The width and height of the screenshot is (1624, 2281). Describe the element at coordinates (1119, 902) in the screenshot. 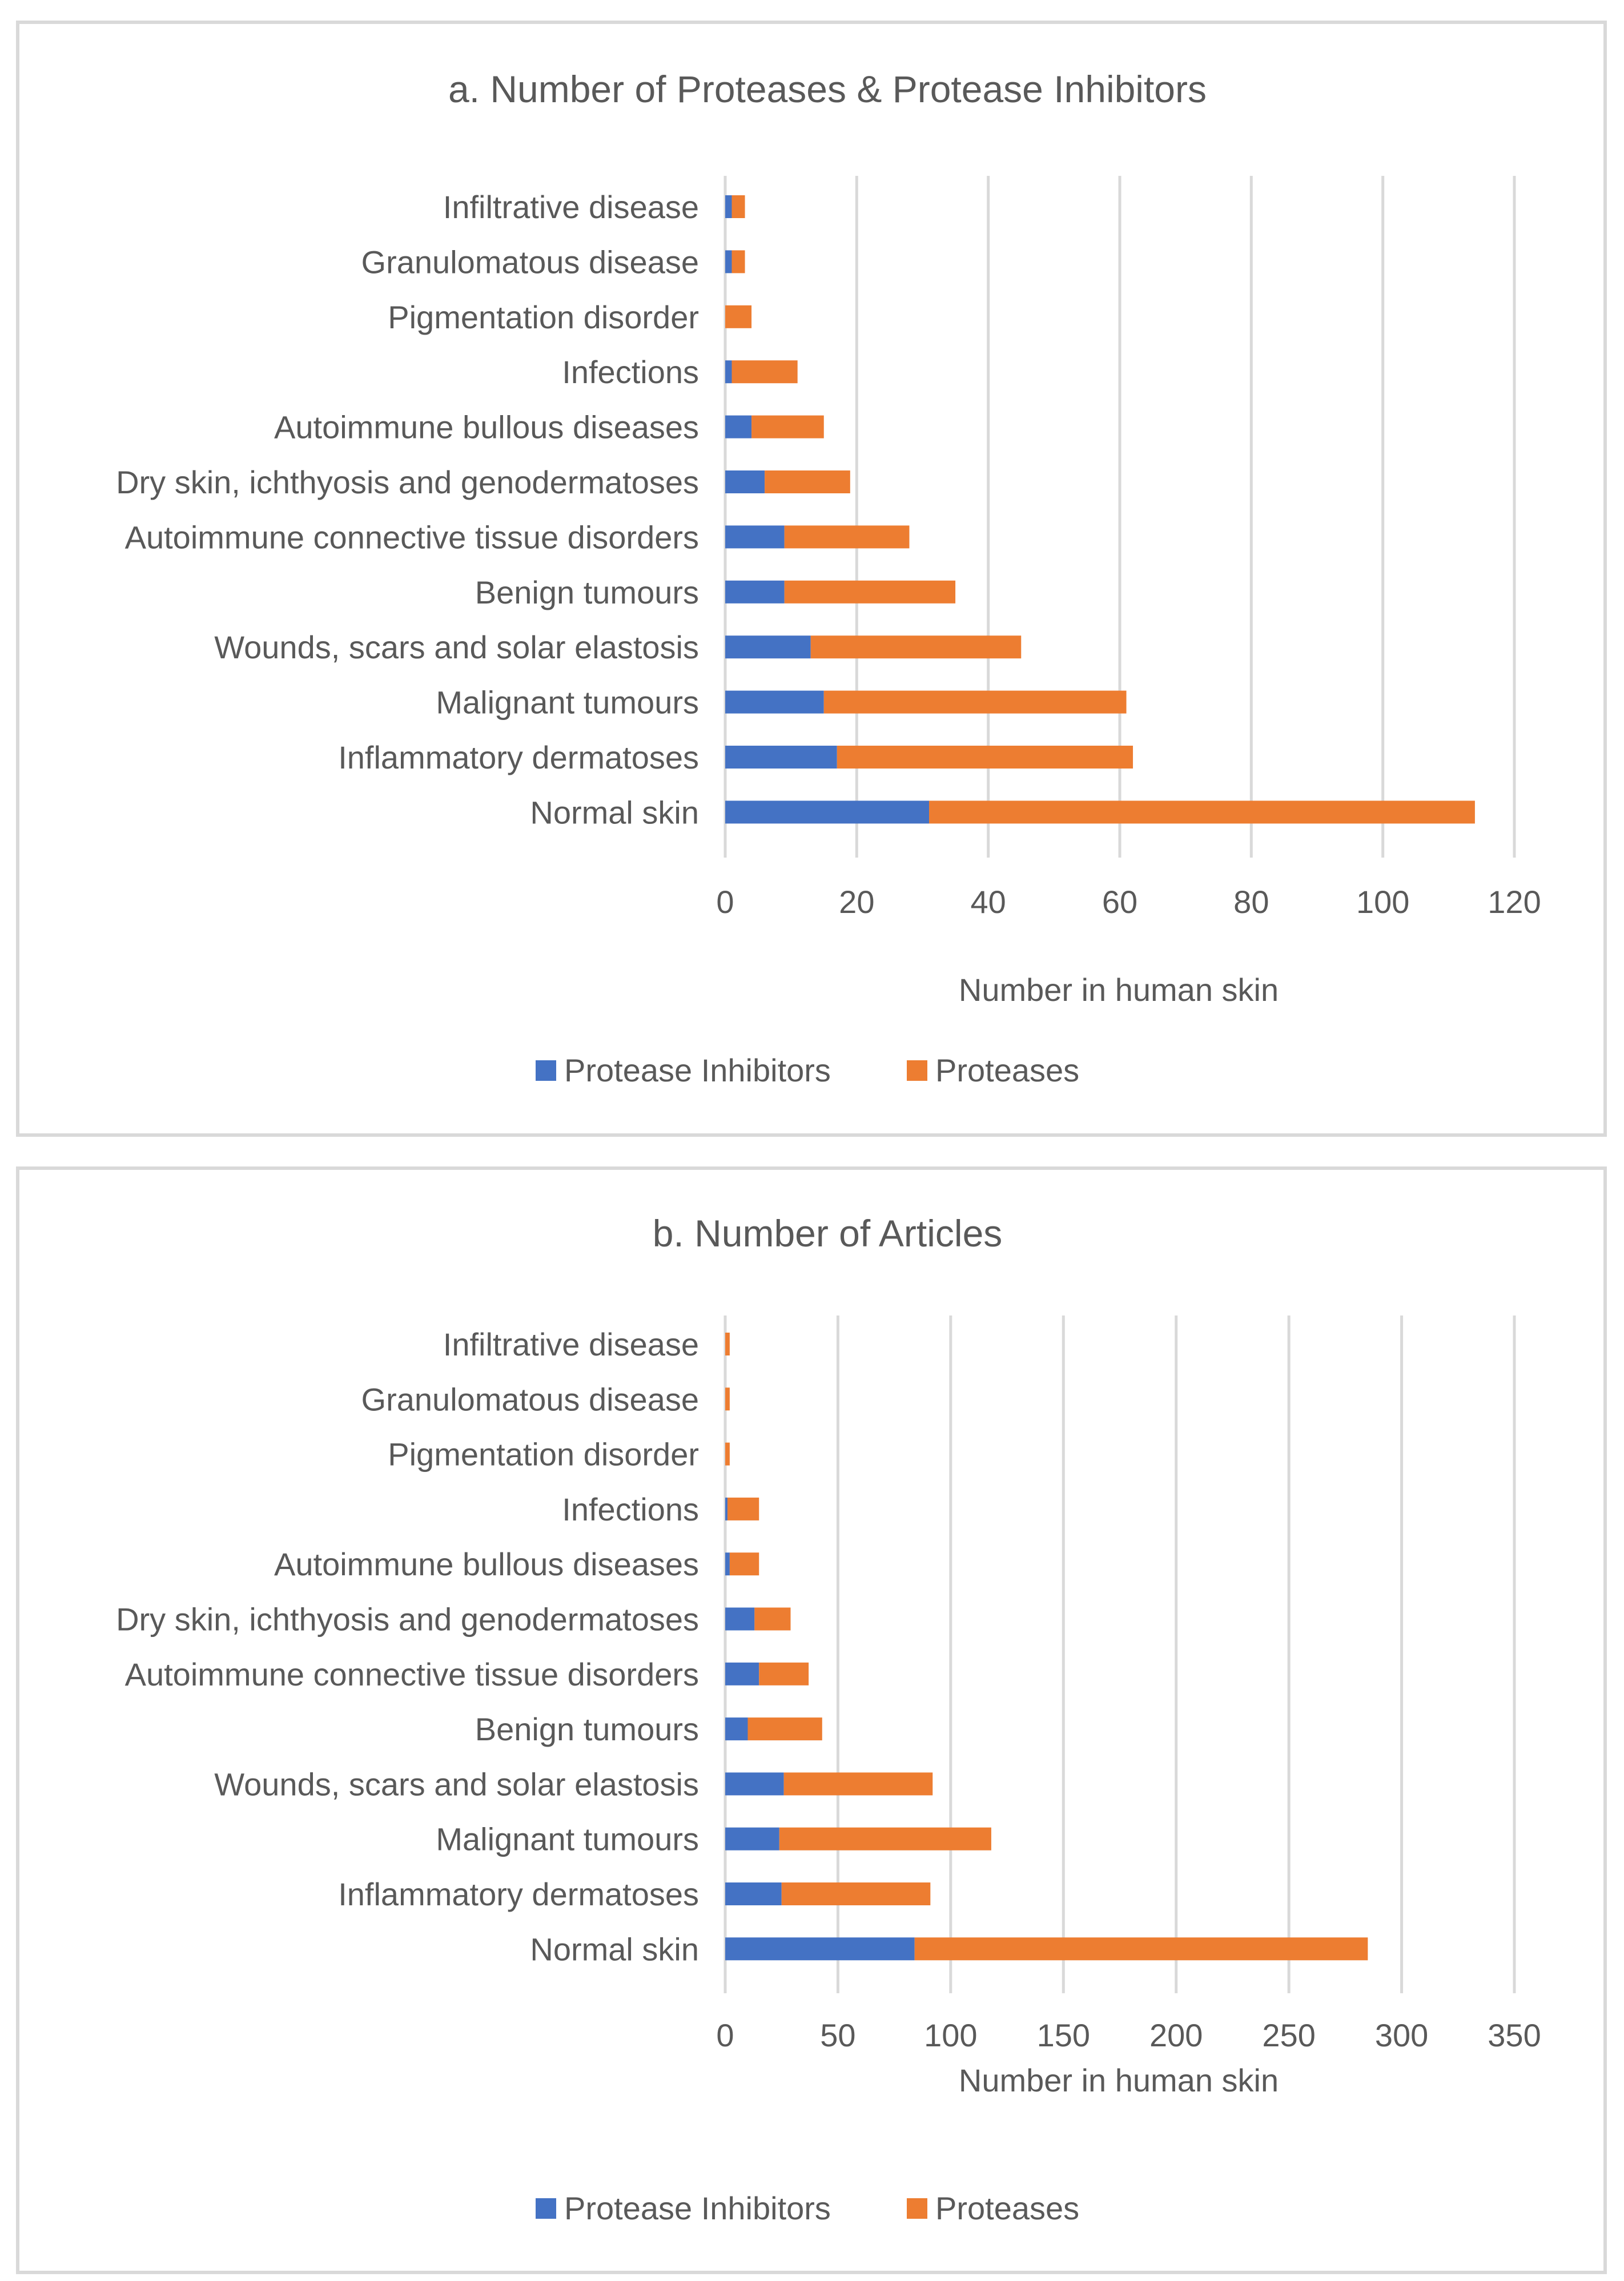

I see `x-tick-label: 60` at that location.